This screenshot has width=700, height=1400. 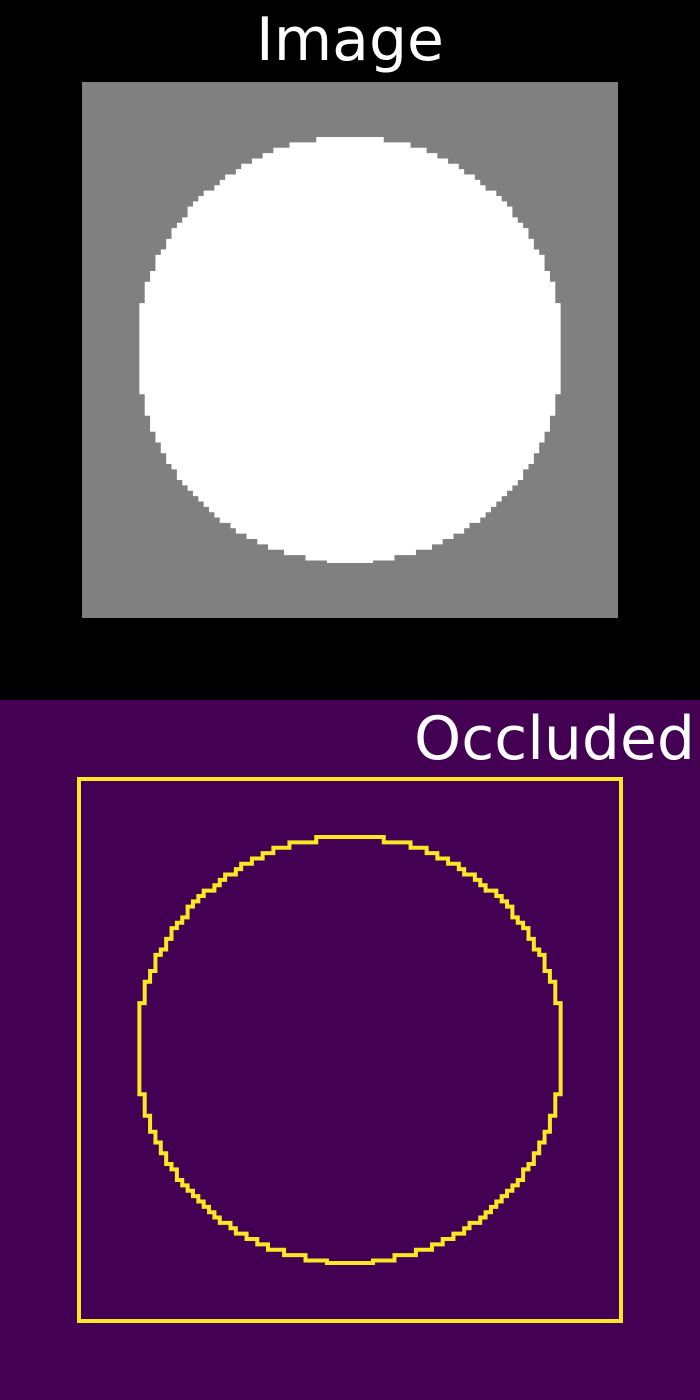 What do you see at coordinates (554, 739) in the screenshot?
I see `occluded-panel-title: Occluded` at bounding box center [554, 739].